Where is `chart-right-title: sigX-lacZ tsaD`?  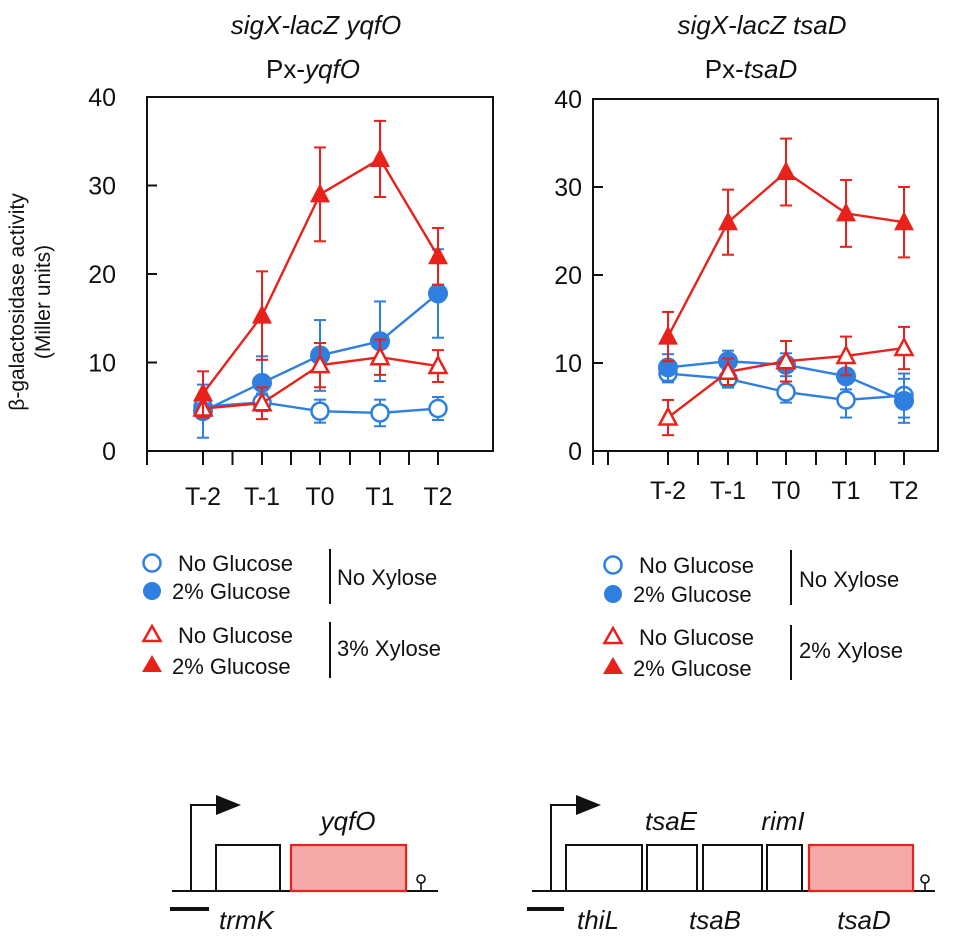
chart-right-title: sigX-lacZ tsaD is located at coordinates (761, 25).